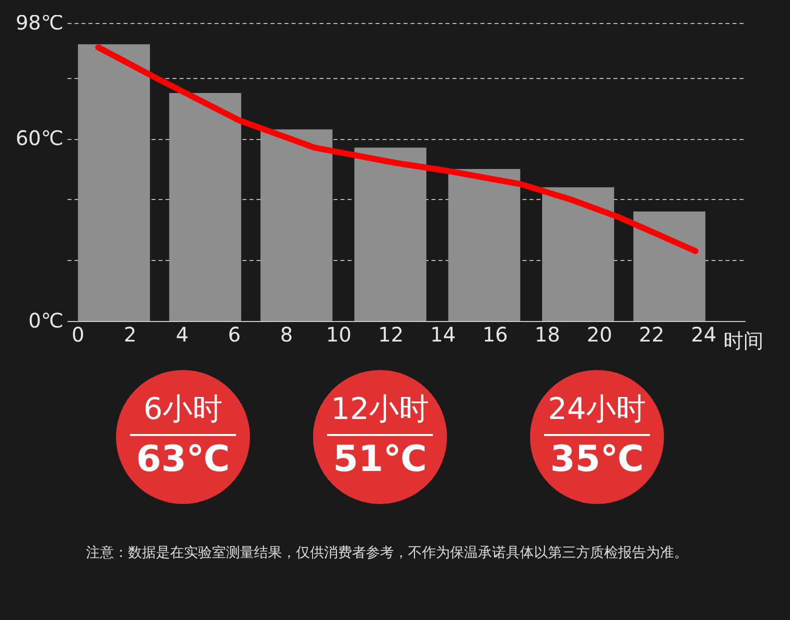  I want to click on x-tick-label: 12, so click(391, 334).